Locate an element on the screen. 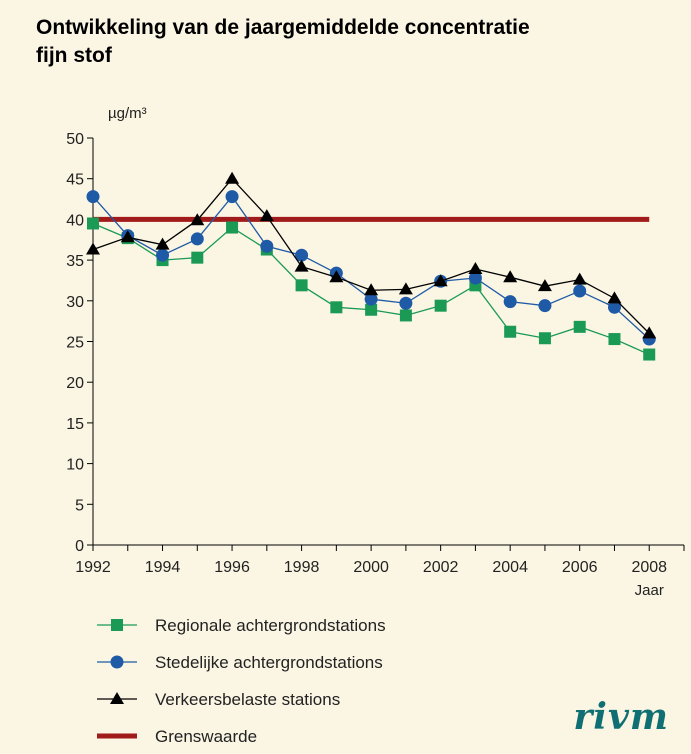 The height and width of the screenshot is (754, 691). y-tick-label: 25 is located at coordinates (75, 343).